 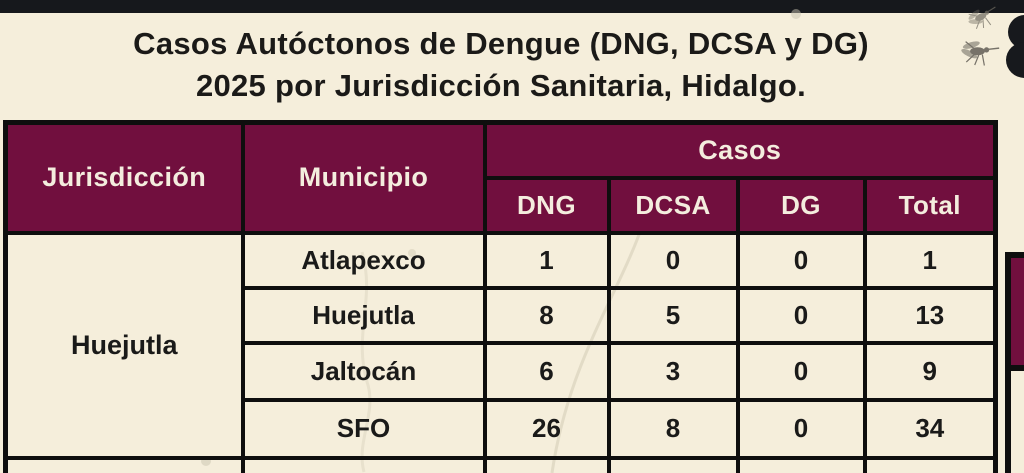 What do you see at coordinates (546, 260) in the screenshot?
I see `dng-cell: 1` at bounding box center [546, 260].